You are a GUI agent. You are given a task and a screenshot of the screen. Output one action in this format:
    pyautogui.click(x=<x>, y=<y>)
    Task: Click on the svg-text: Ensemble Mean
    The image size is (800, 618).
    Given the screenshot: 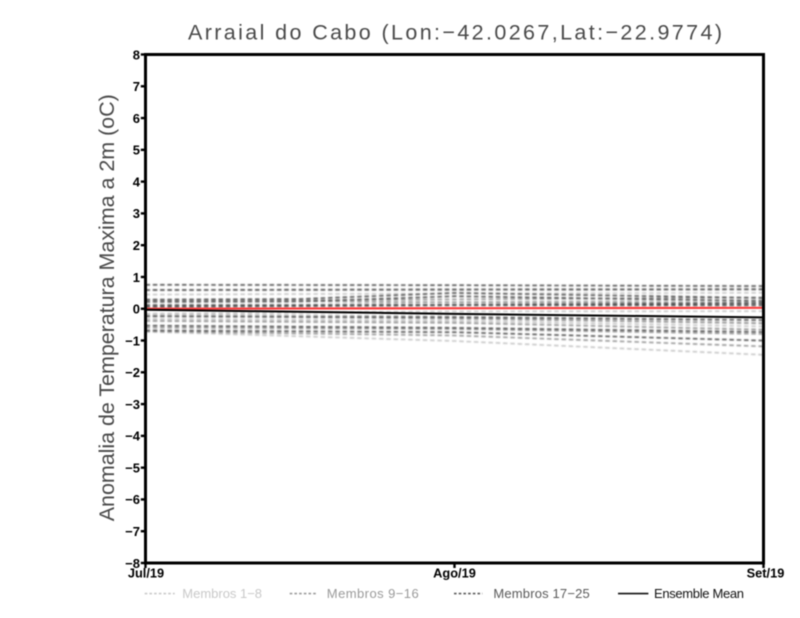 What is the action you would take?
    pyautogui.click(x=699, y=593)
    